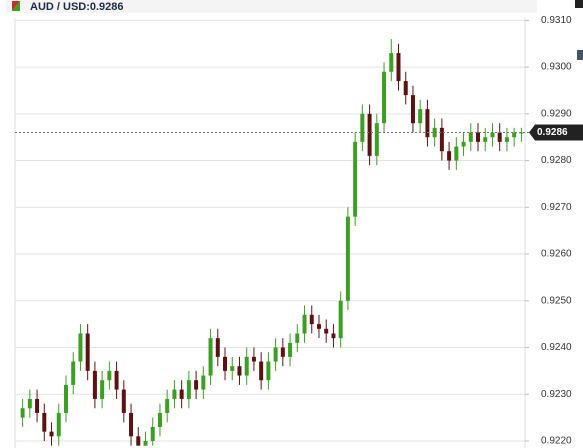 This screenshot has width=583, height=448. Describe the element at coordinates (77, 7) in the screenshot. I see `chart-title: AUD / USD:0.9286` at that location.